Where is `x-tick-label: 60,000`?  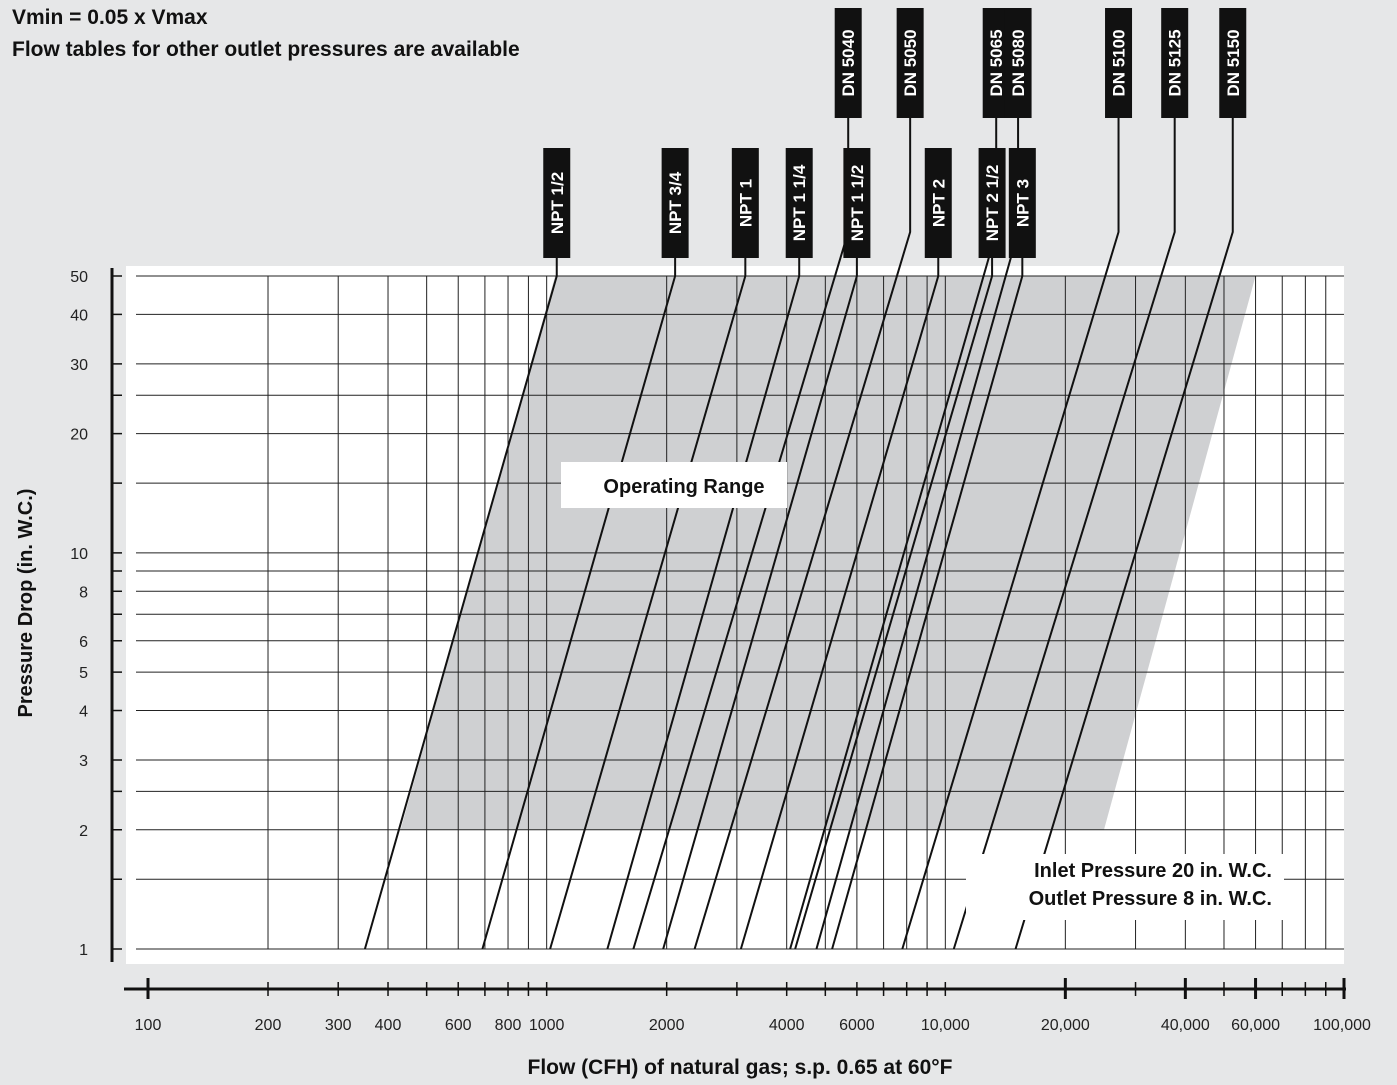
x-tick-label: 60,000 is located at coordinates (1255, 1025).